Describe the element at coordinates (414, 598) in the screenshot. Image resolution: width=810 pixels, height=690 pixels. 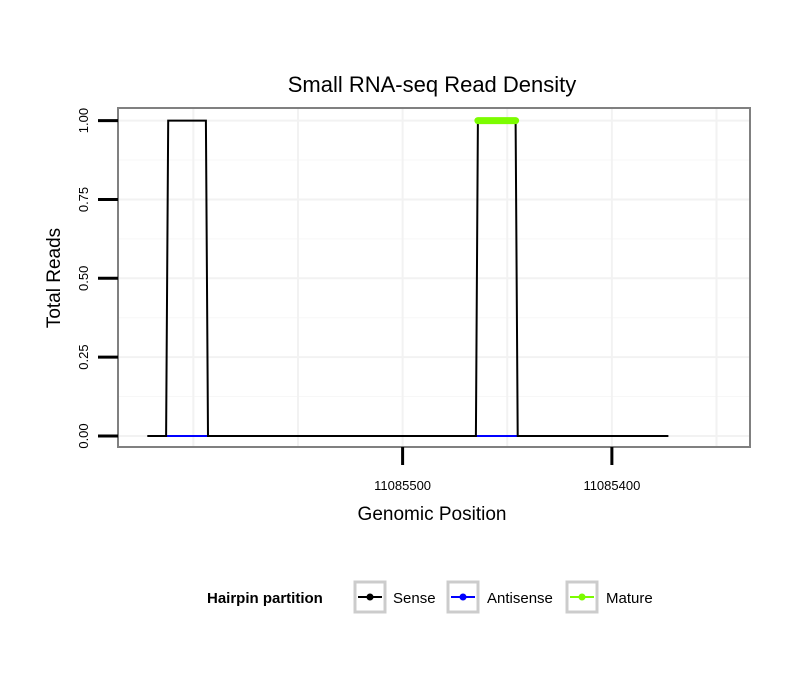
I see `legend-label-sense: Sense` at that location.